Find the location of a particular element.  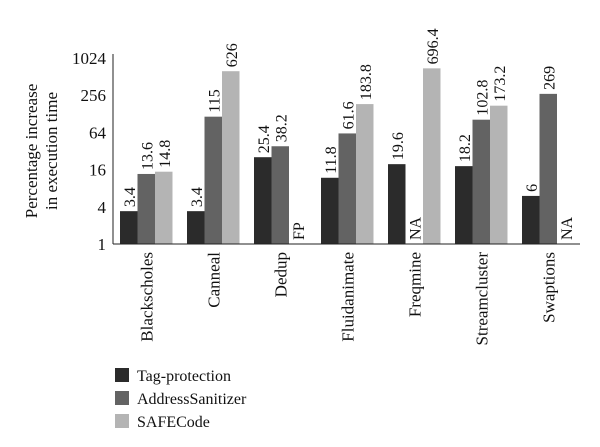

bar-safecode-canneal is located at coordinates (231, 157).